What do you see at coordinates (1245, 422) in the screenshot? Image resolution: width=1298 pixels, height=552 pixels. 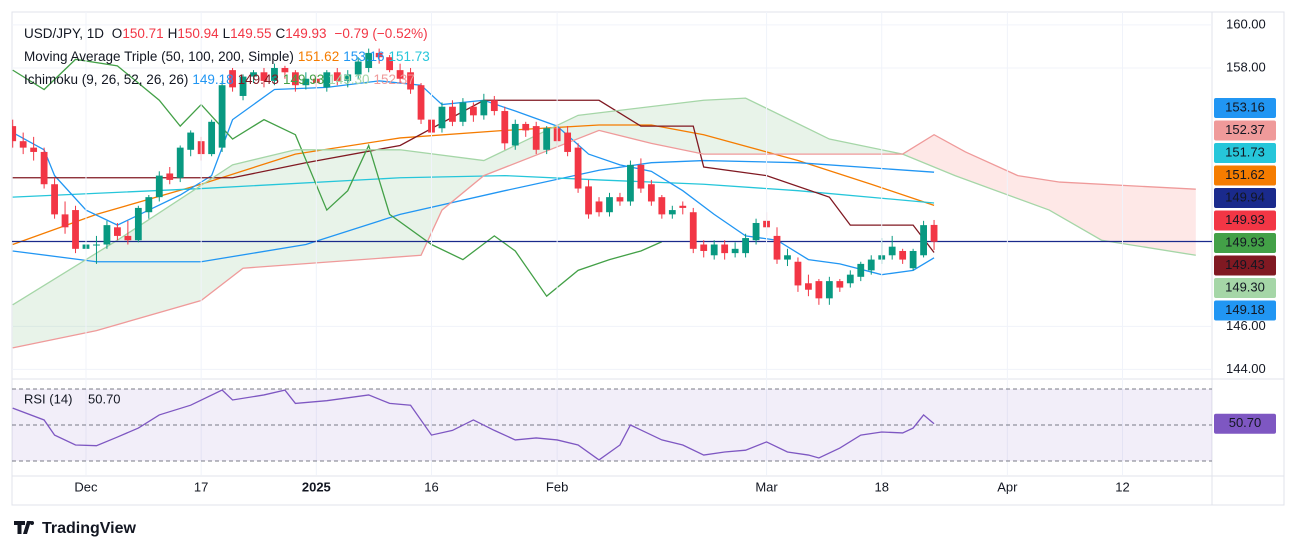 I see `rsi-price-label: 50.70` at bounding box center [1245, 422].